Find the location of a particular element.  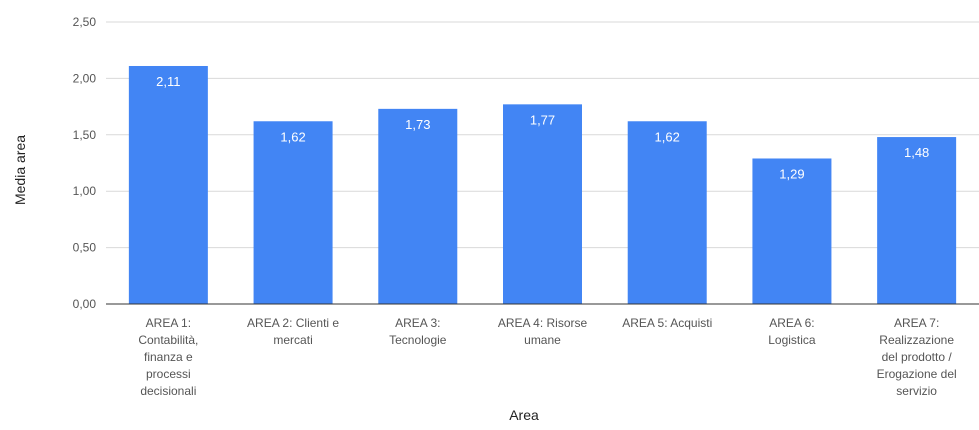

x-tick-label-line: umane is located at coordinates (542, 340).